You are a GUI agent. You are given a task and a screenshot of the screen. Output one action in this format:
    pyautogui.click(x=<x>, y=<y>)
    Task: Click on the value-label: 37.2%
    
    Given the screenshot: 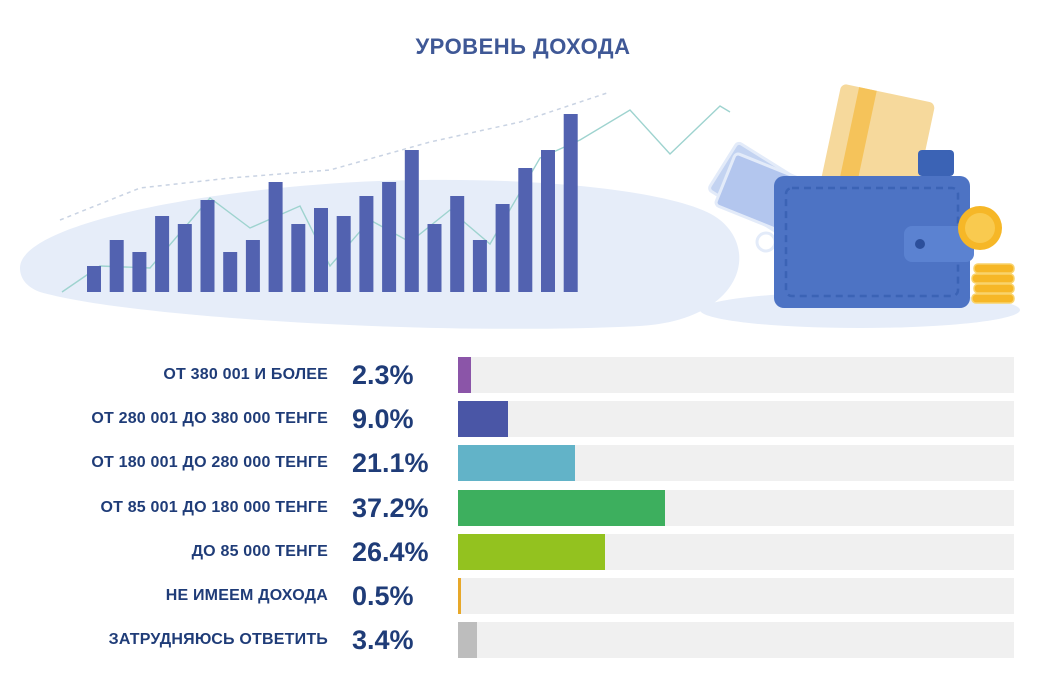 What is the action you would take?
    pyautogui.click(x=390, y=507)
    